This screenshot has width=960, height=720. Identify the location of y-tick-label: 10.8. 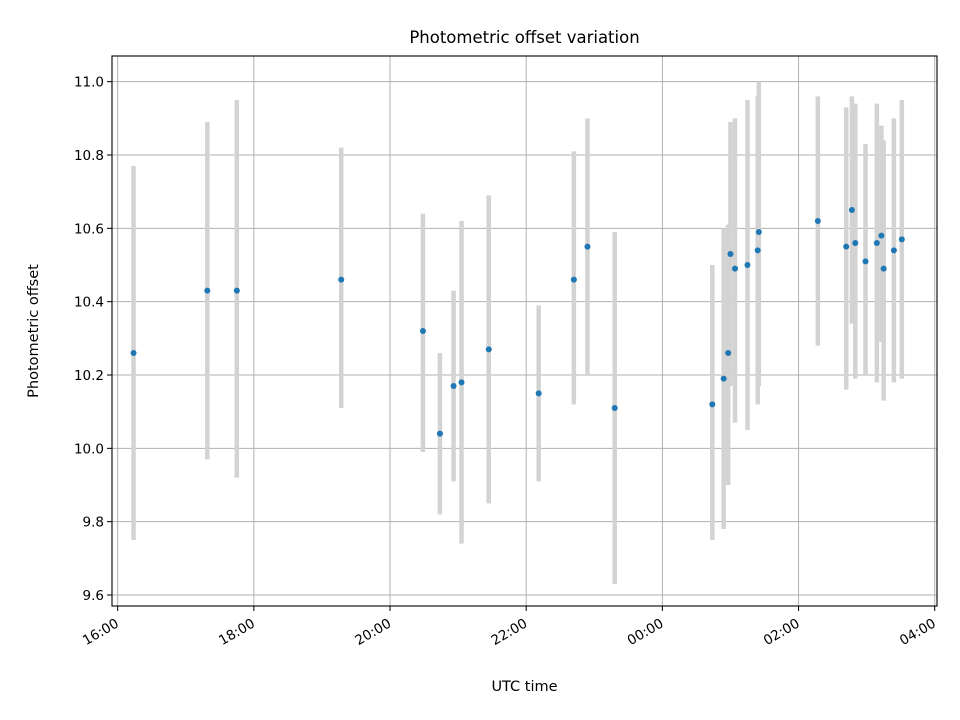
(89, 156).